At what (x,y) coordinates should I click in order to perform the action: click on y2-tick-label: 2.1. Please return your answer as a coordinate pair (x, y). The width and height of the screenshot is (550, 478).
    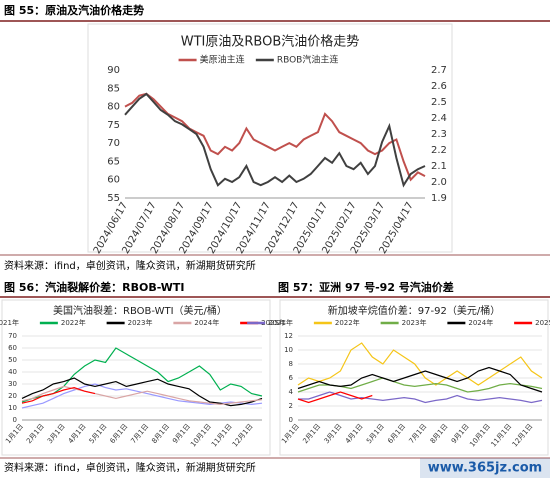
    Looking at the image, I should click on (439, 166).